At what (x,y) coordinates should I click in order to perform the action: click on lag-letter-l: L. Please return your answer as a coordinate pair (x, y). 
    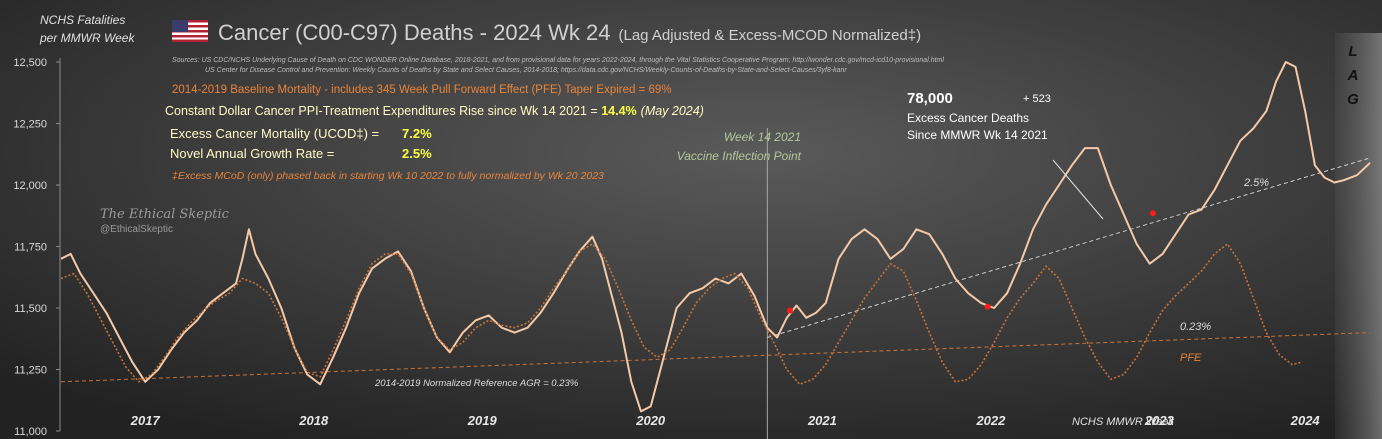
    Looking at the image, I should click on (1352, 51).